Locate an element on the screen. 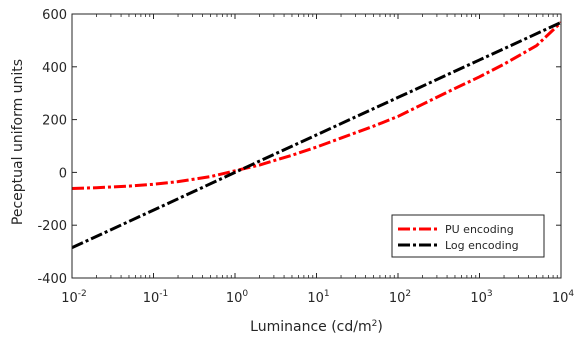  legend: PU encoding Log encoding is located at coordinates (468, 236).